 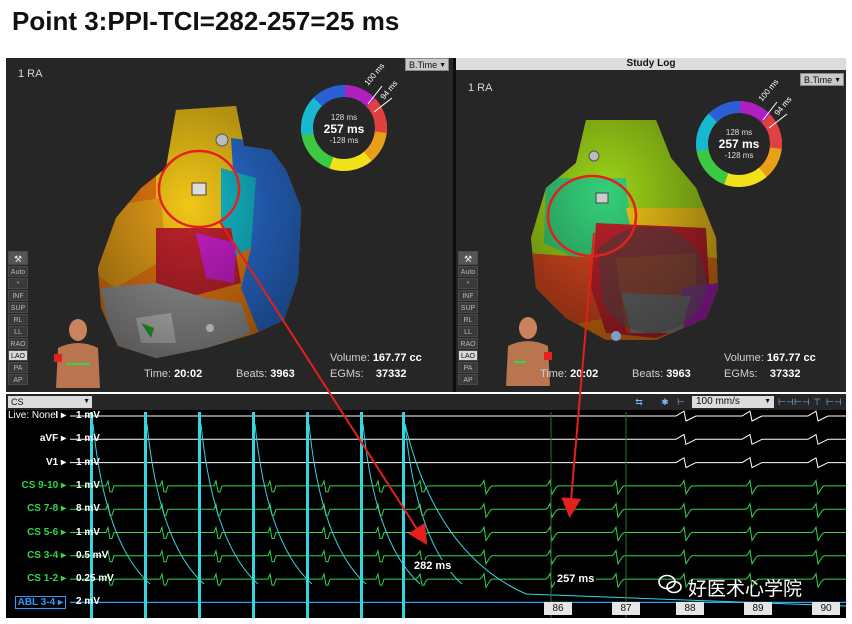 What do you see at coordinates (661, 374) in the screenshot?
I see `beats-stat: Beats: 3963` at bounding box center [661, 374].